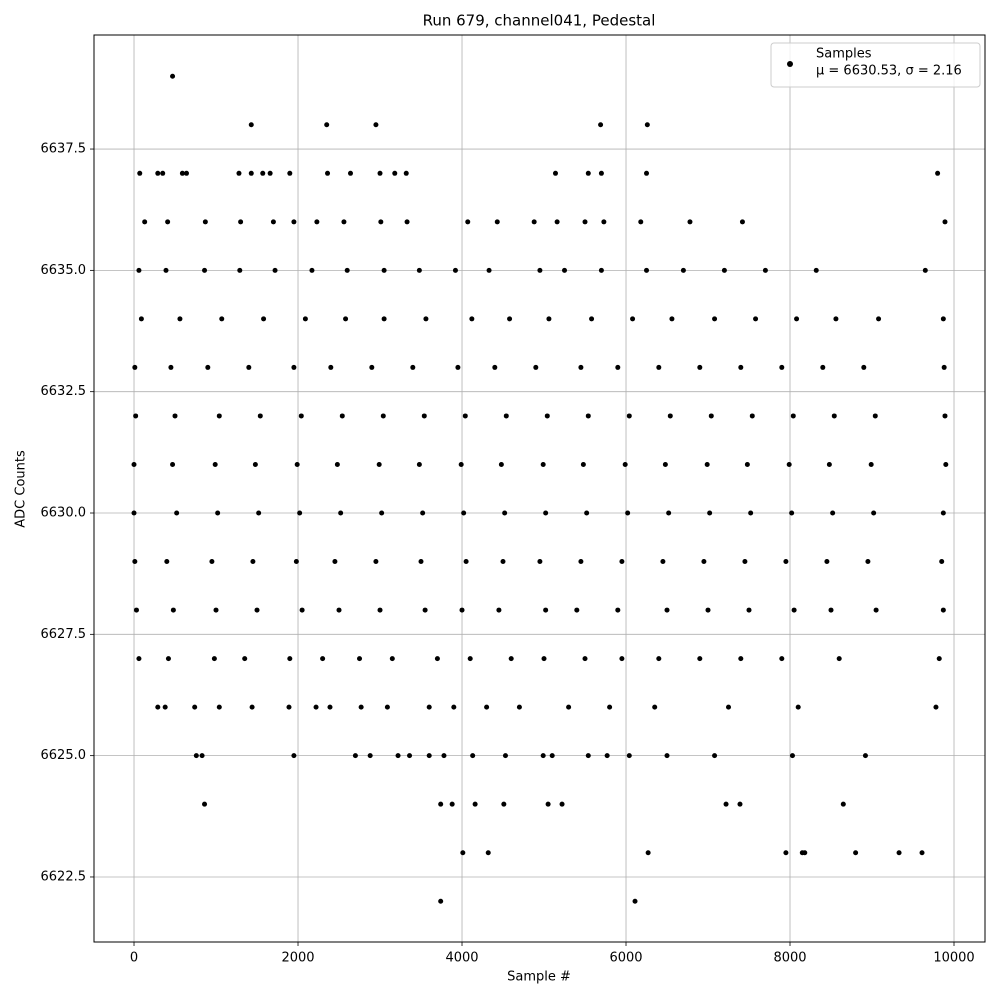 The height and width of the screenshot is (1000, 1000). I want to click on x-tick-label: 8000, so click(789, 958).